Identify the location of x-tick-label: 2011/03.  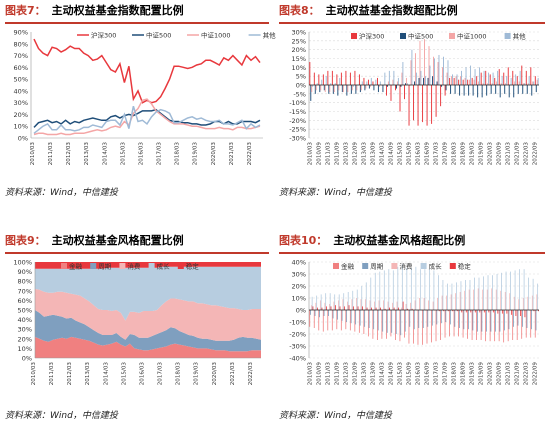
(51, 154).